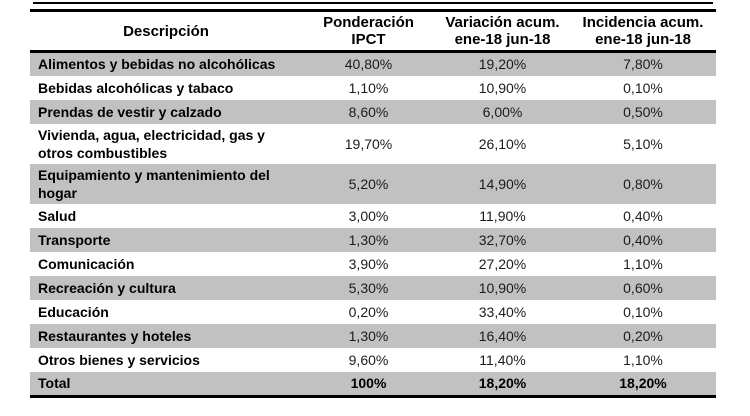 This screenshot has height=416, width=750. What do you see at coordinates (54, 383) in the screenshot?
I see `description-cell: Total` at bounding box center [54, 383].